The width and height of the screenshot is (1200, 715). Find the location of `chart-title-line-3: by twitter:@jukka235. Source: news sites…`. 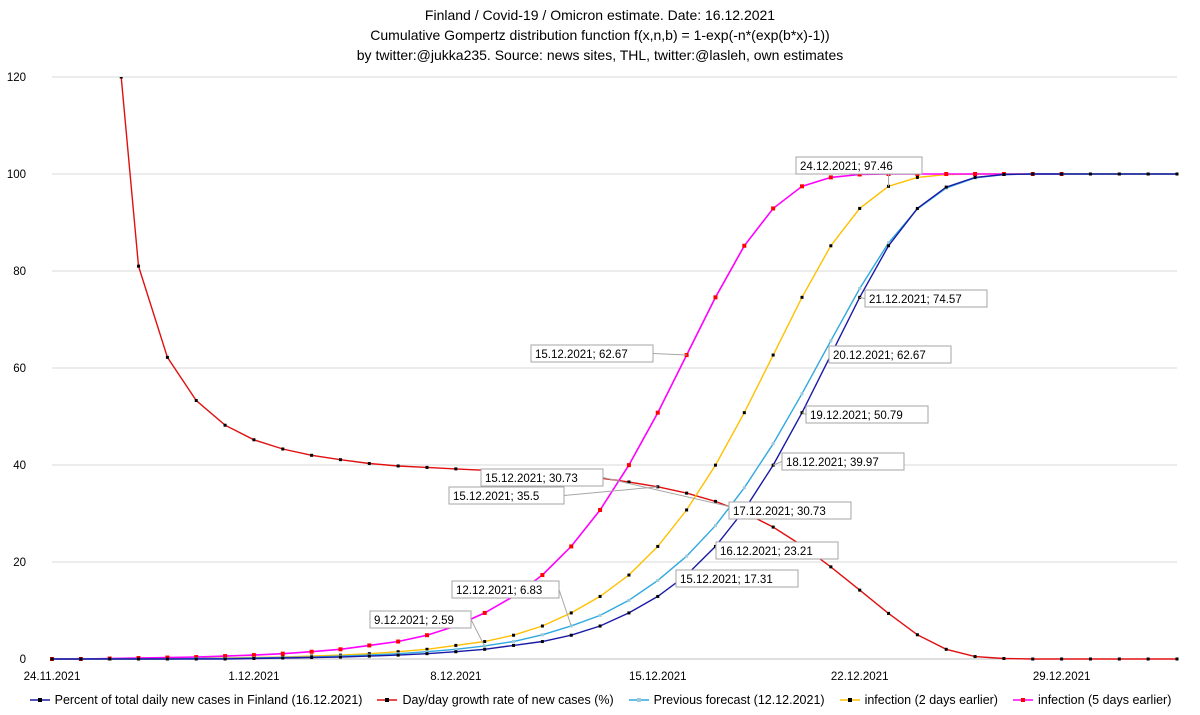

chart-title-line-3: by twitter:@jukka235. Source: news sites… is located at coordinates (600, 55).